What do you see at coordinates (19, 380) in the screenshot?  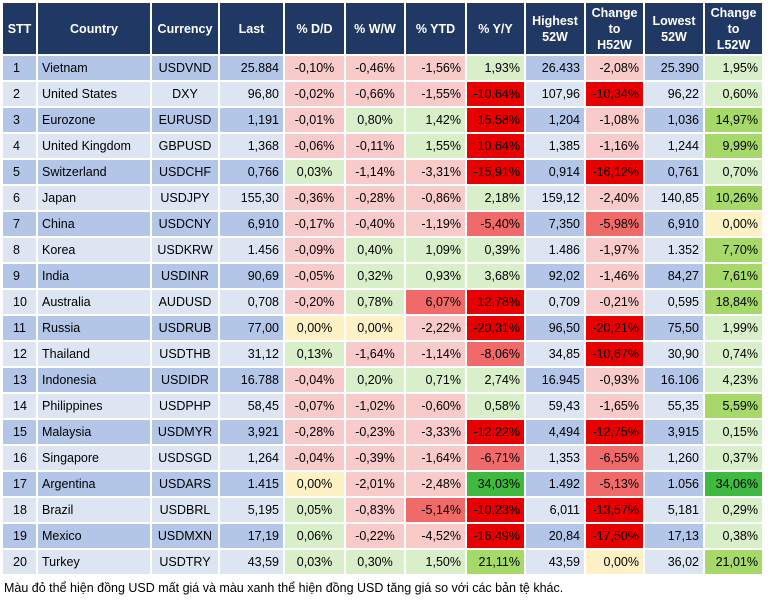 I see `cell-stt: 13` at bounding box center [19, 380].